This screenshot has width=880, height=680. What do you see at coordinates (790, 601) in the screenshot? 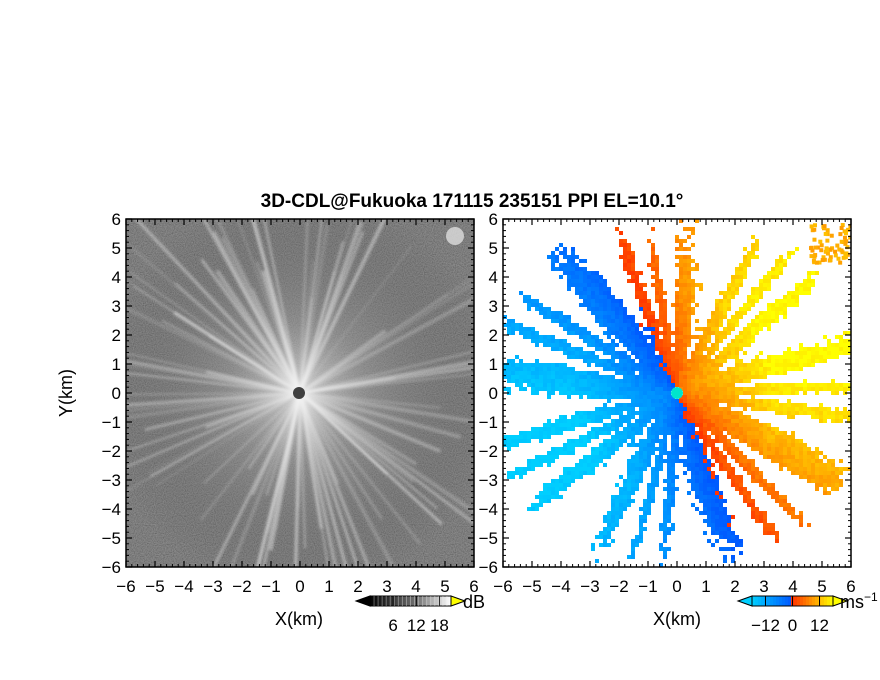
I see `colorbar-segment` at bounding box center [790, 601].